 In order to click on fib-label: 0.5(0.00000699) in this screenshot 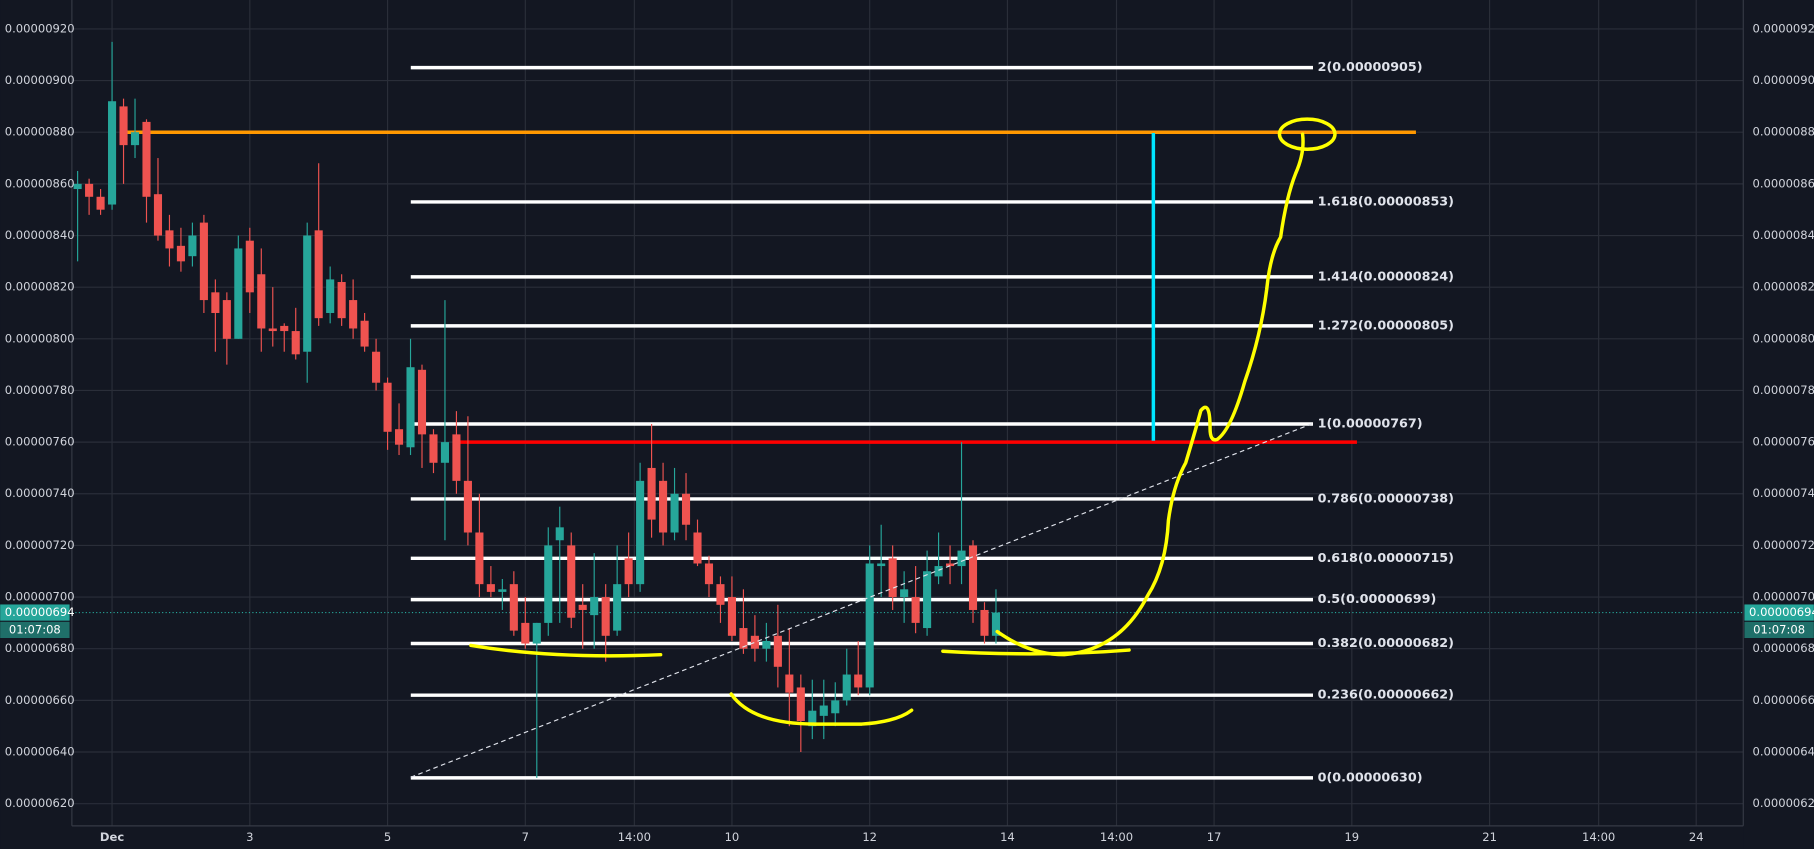, I will do `click(1377, 598)`.